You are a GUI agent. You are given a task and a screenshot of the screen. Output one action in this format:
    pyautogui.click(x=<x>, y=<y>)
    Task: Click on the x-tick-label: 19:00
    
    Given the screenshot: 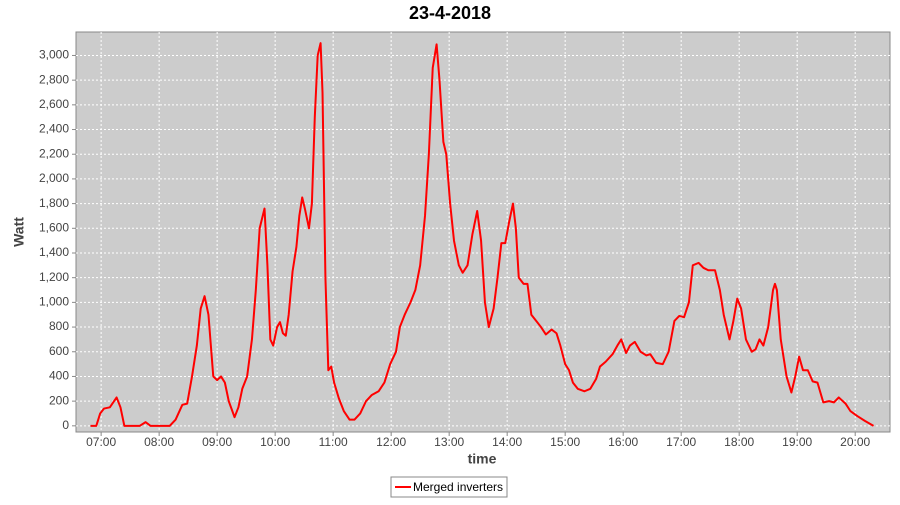 What is the action you would take?
    pyautogui.click(x=797, y=442)
    